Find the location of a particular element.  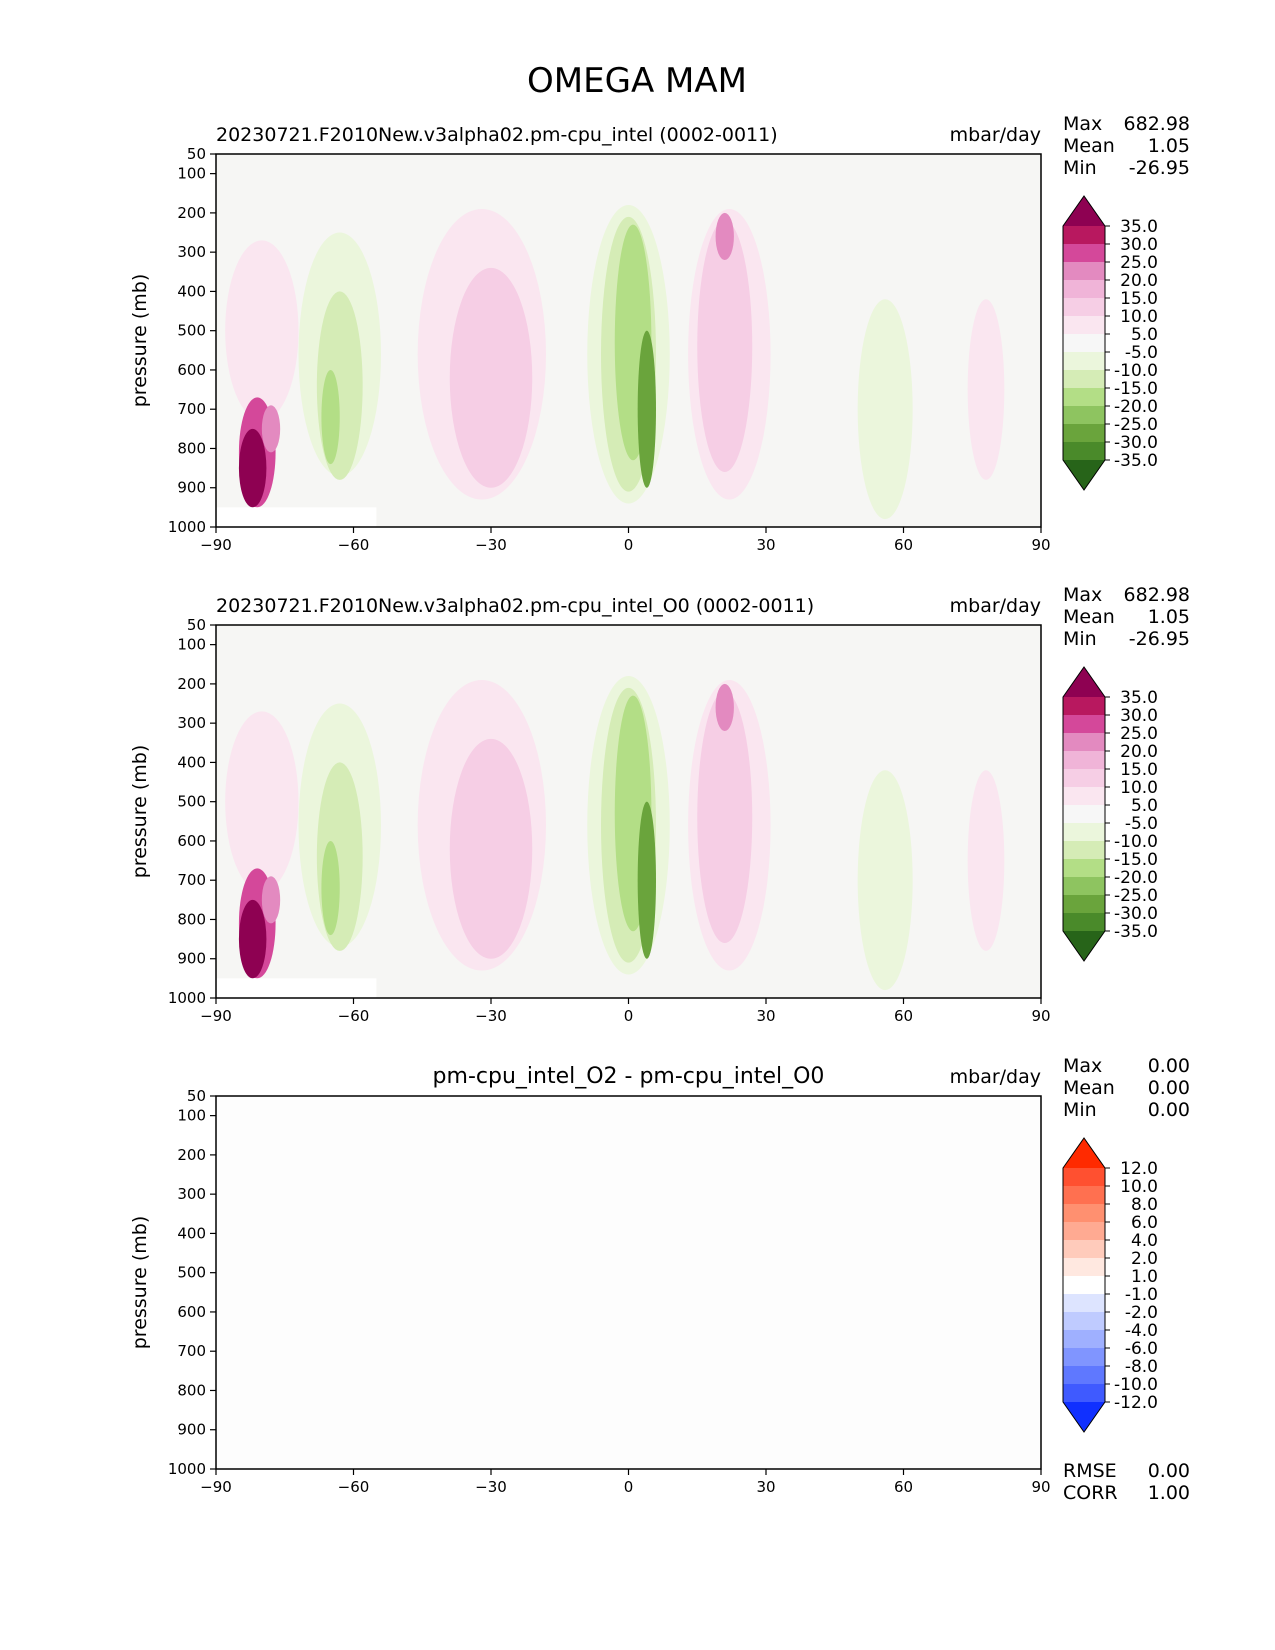

colorbar-label: -15.0 is located at coordinates (1136, 389).